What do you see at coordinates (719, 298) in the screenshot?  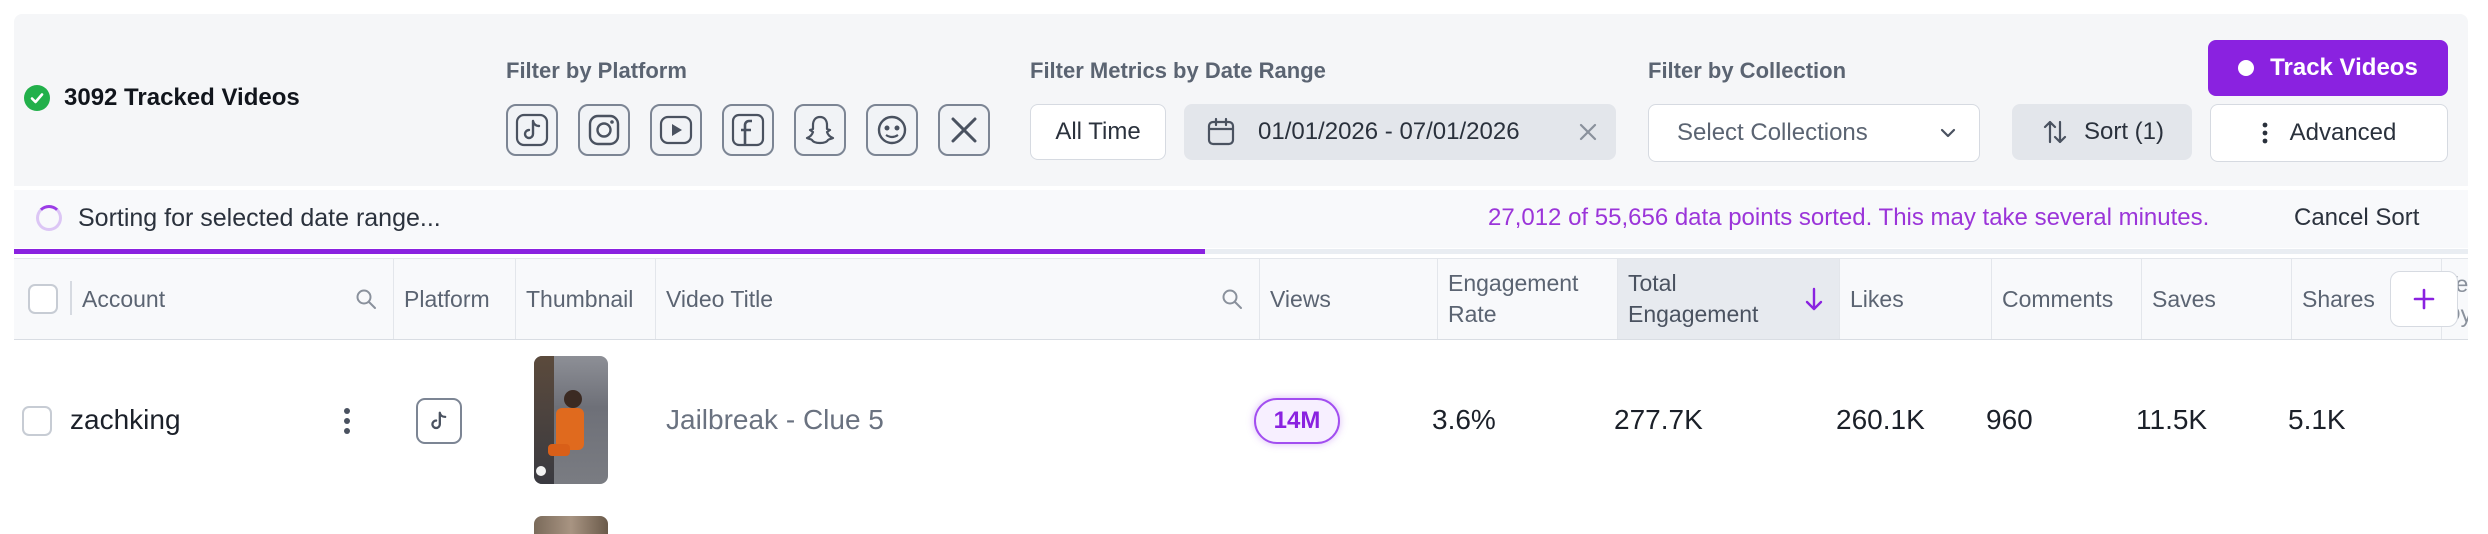 I see `column-video-title-label: Video Title` at bounding box center [719, 298].